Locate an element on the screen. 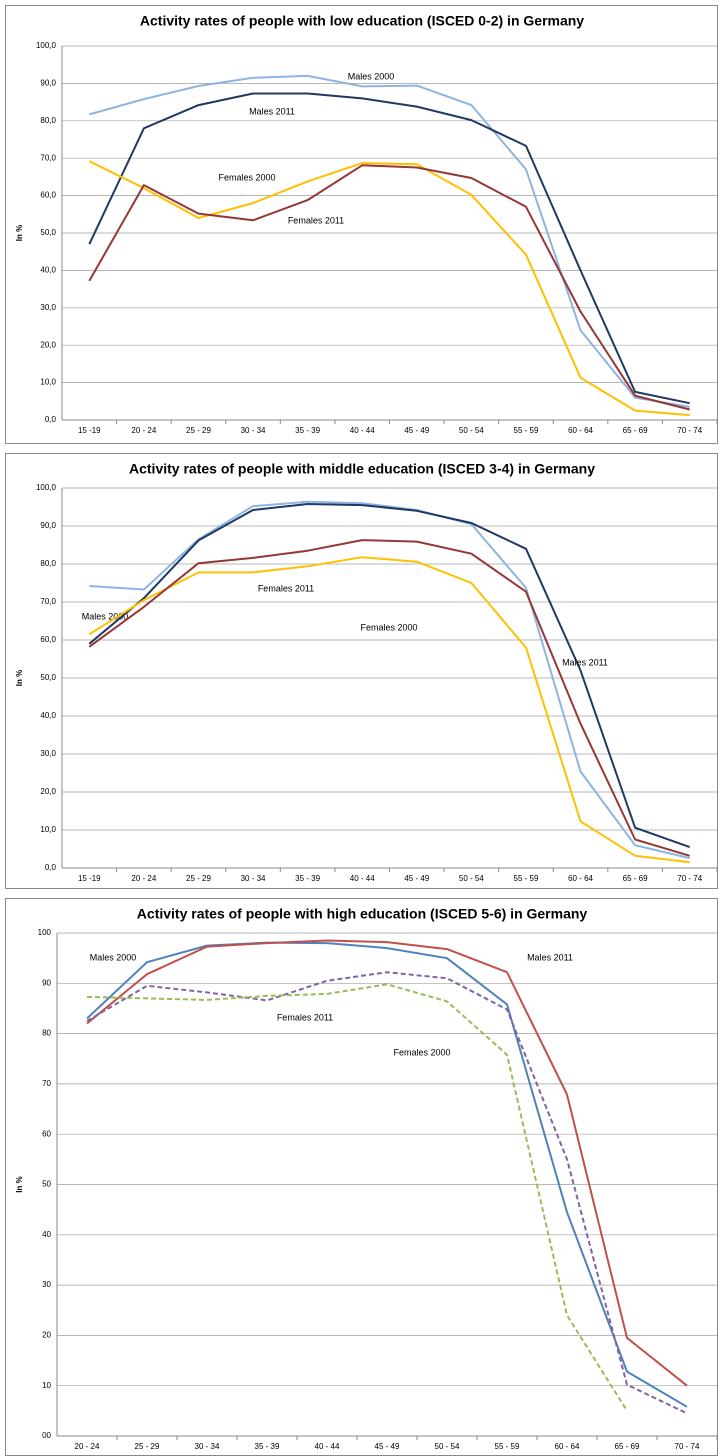 This screenshot has height=1456, width=723. y-tick-label: 00 is located at coordinates (46, 1435).